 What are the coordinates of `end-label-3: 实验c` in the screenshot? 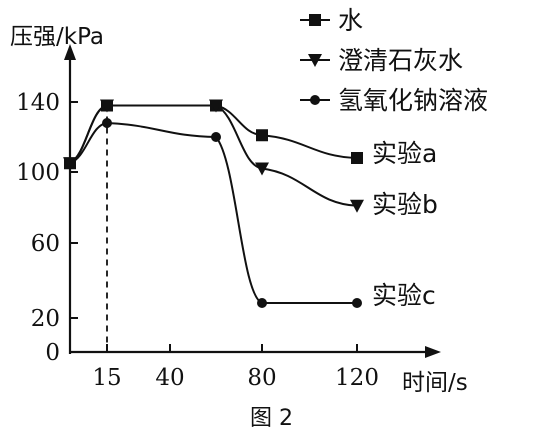 It's located at (404, 295).